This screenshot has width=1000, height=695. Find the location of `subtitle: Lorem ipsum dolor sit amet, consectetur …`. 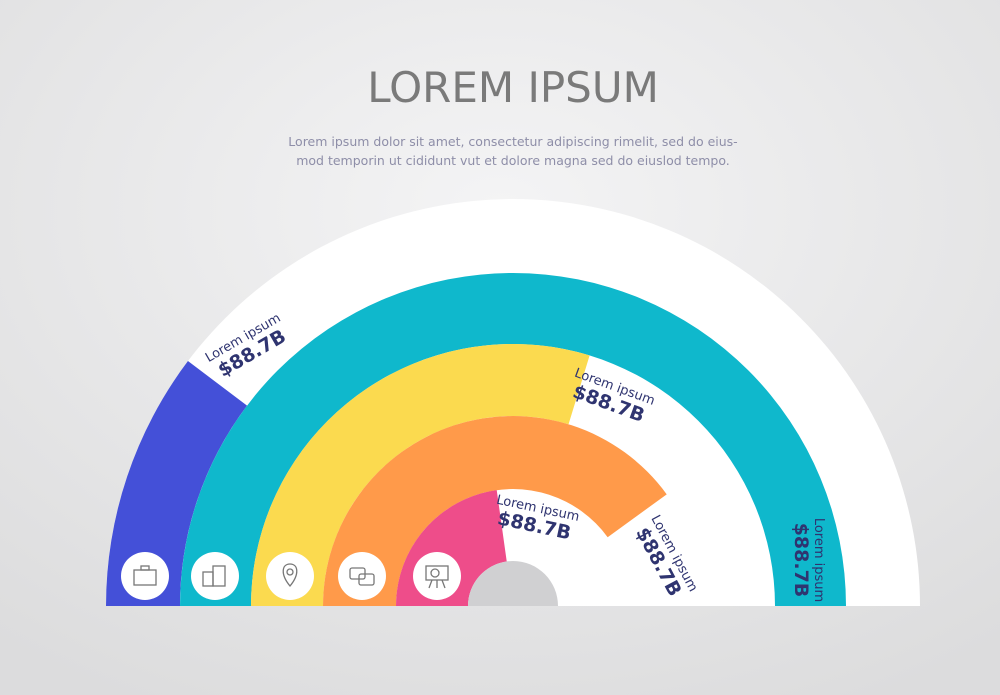

subtitle: Lorem ipsum dolor sit amet, consectetur … is located at coordinates (512, 141).